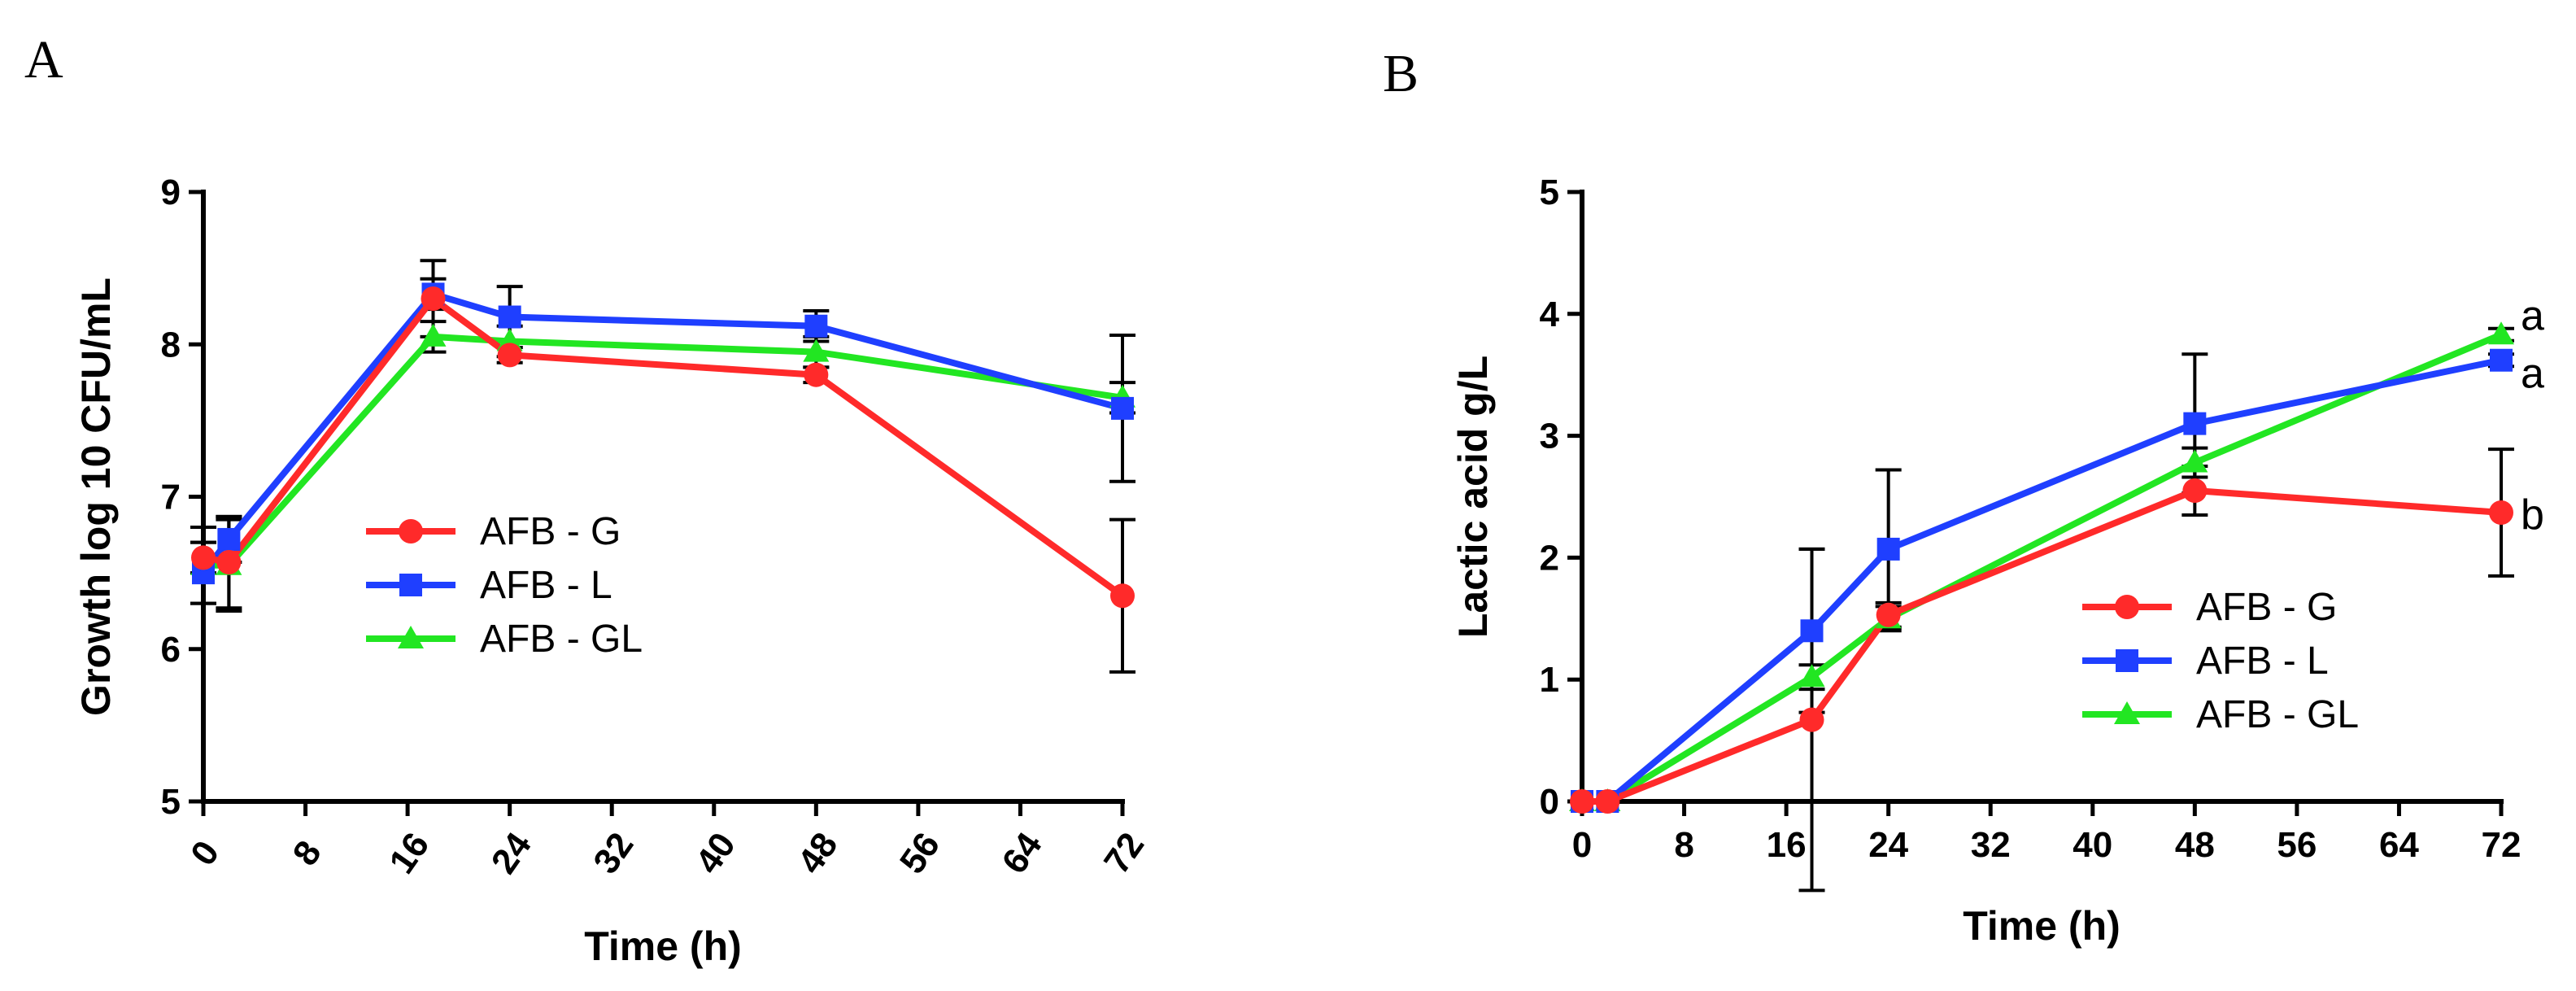 Image resolution: width=2576 pixels, height=991 pixels. I want to click on y-tick-label: 8, so click(171, 345).